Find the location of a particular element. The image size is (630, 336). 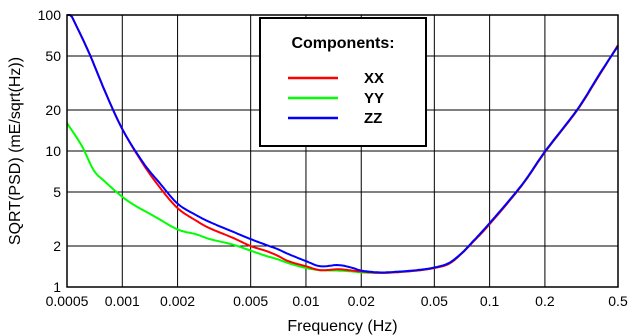

x-tick-label: 0.005 is located at coordinates (250, 301).